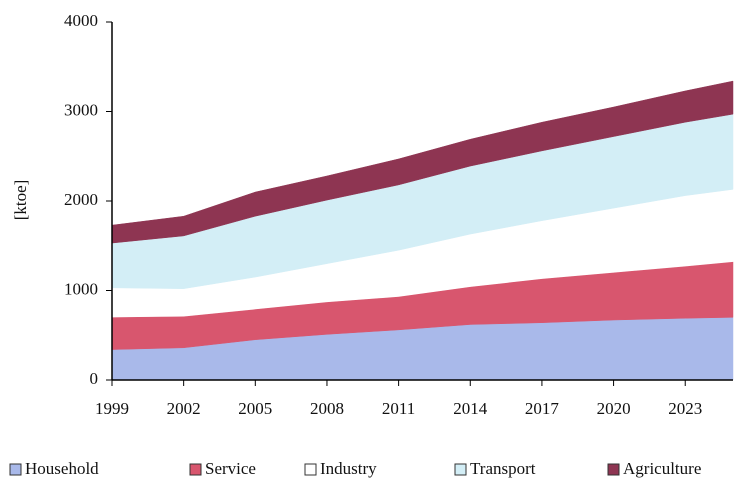 Image resolution: width=739 pixels, height=484 pixels. What do you see at coordinates (503, 468) in the screenshot?
I see `legend-label: Transport` at bounding box center [503, 468].